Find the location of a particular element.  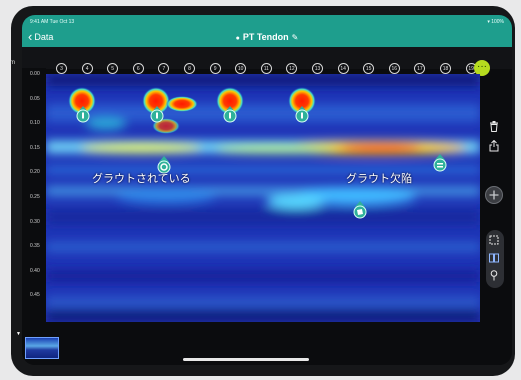

grid-line-number: 4 is located at coordinates (87, 68).